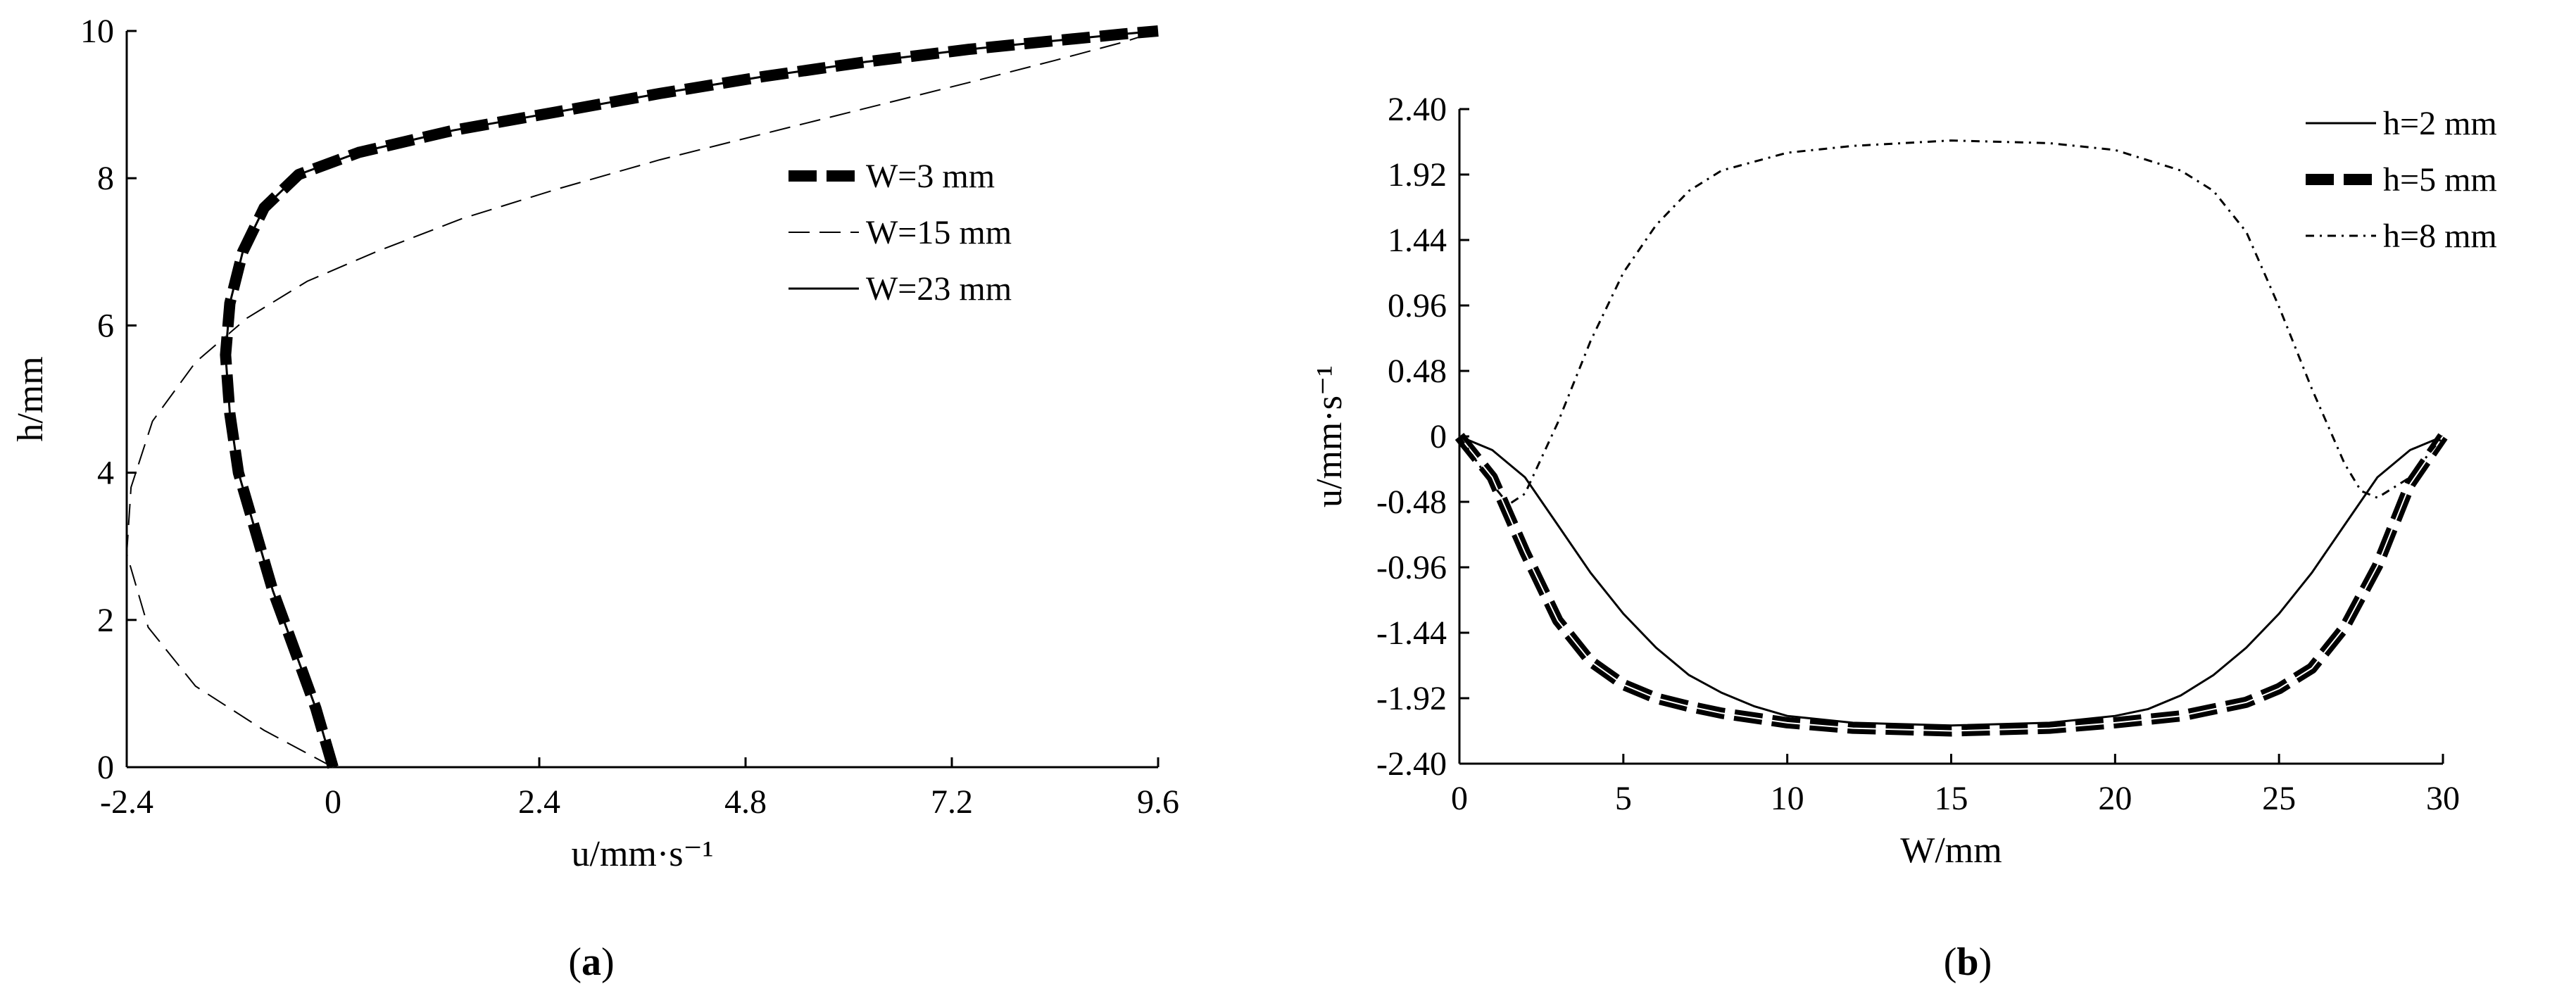 This screenshot has height=991, width=2576. I want to click on series-casing, so click(1951, 584).